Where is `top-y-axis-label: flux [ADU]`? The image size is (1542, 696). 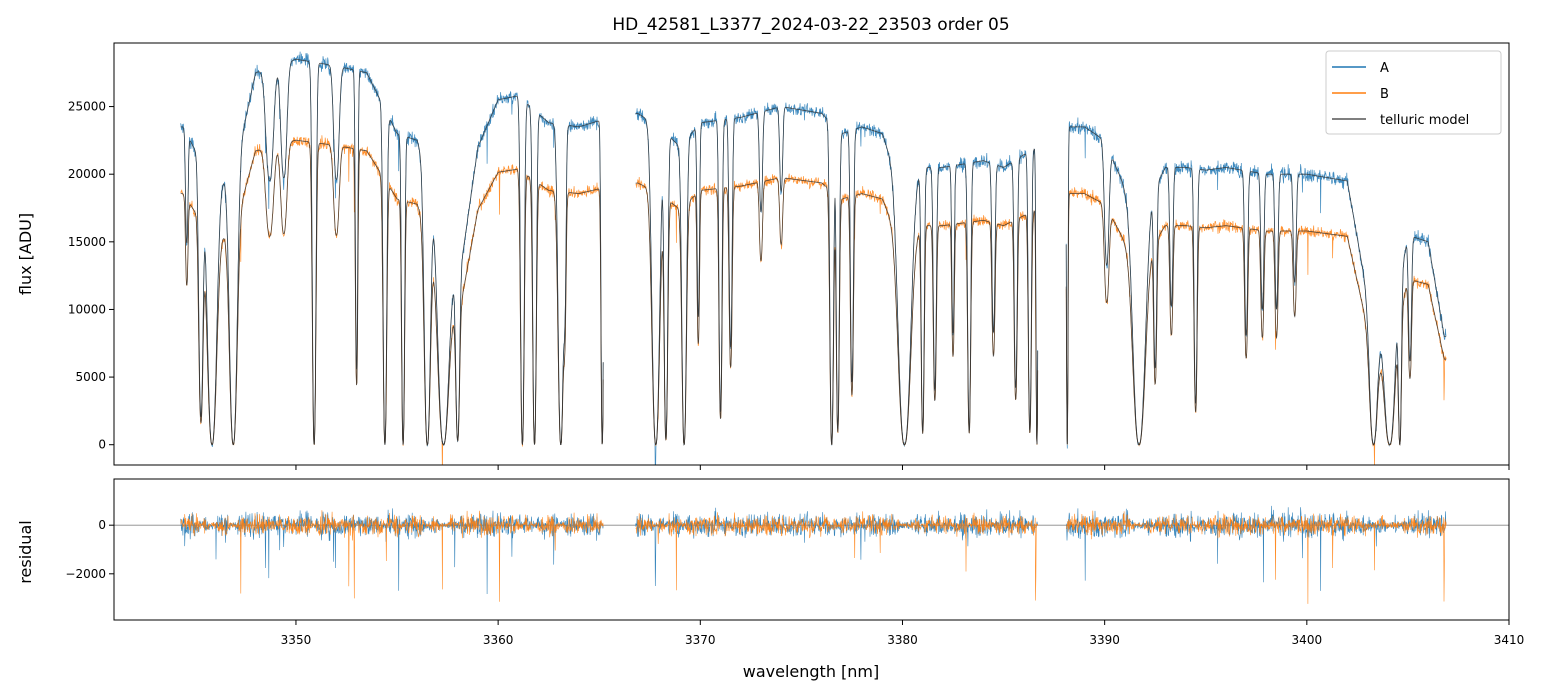
top-y-axis-label: flux [ADU] is located at coordinates (25, 254).